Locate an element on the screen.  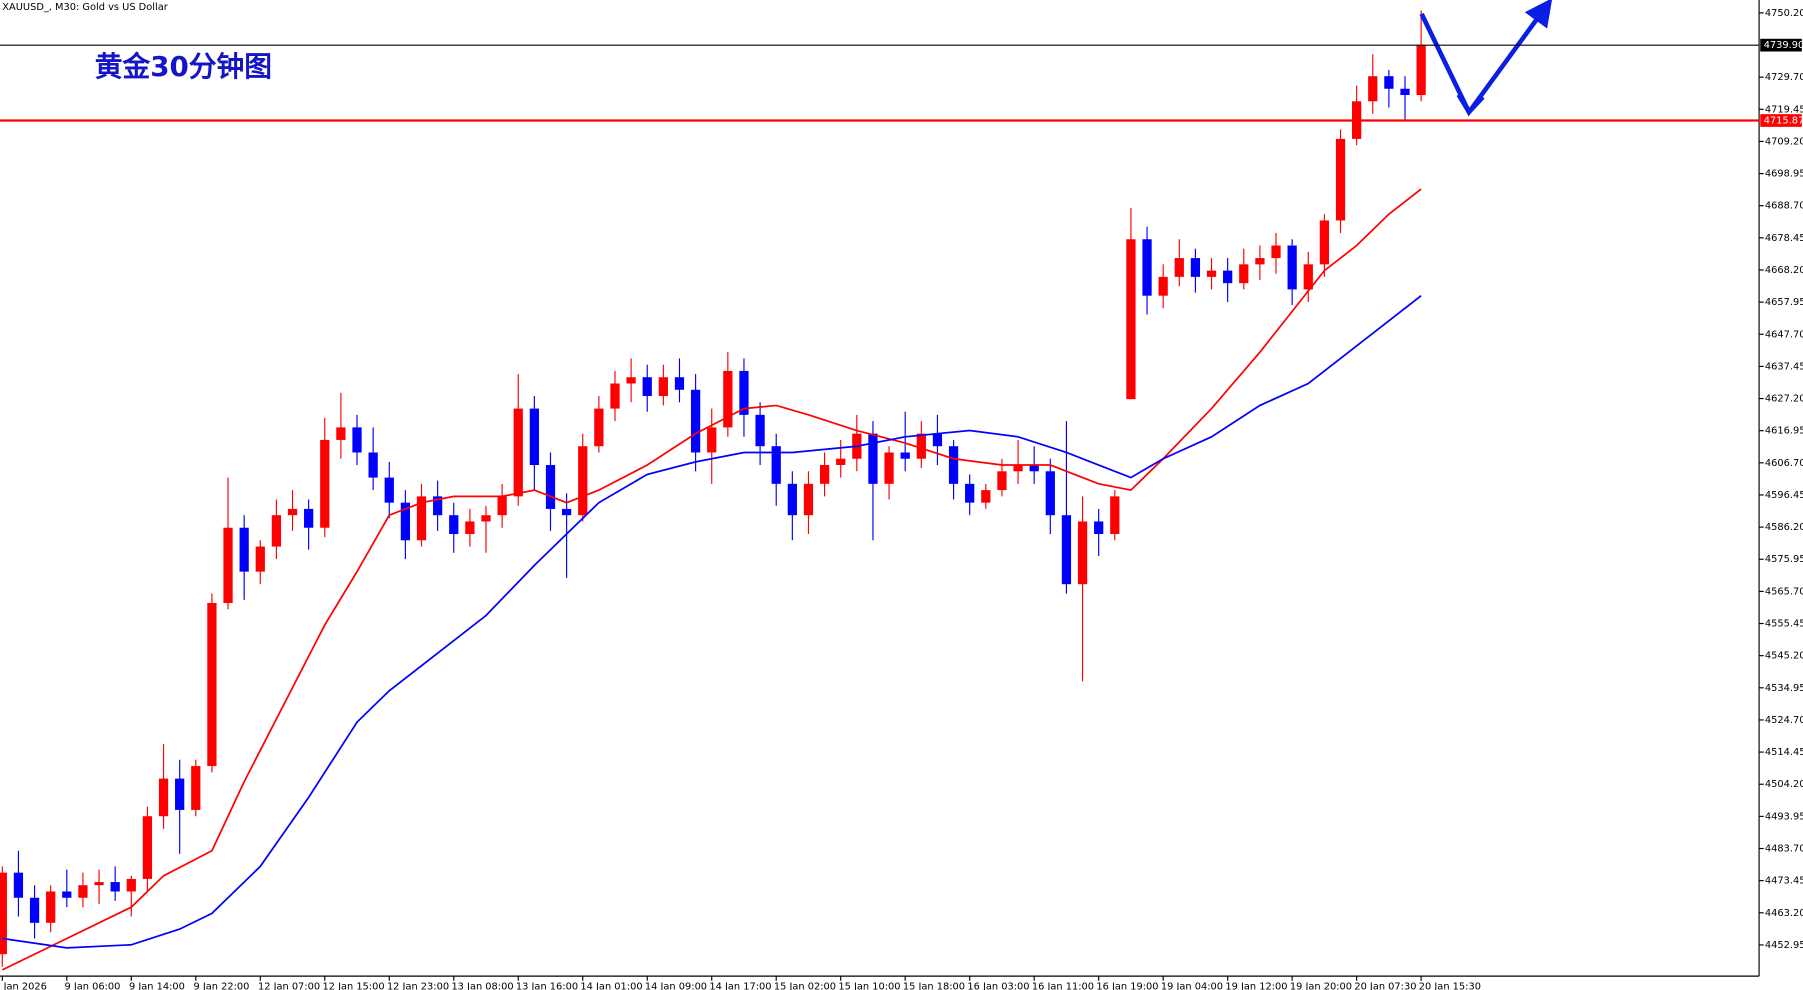
x-tick-label: 14 Jan 09:00 is located at coordinates (676, 986).